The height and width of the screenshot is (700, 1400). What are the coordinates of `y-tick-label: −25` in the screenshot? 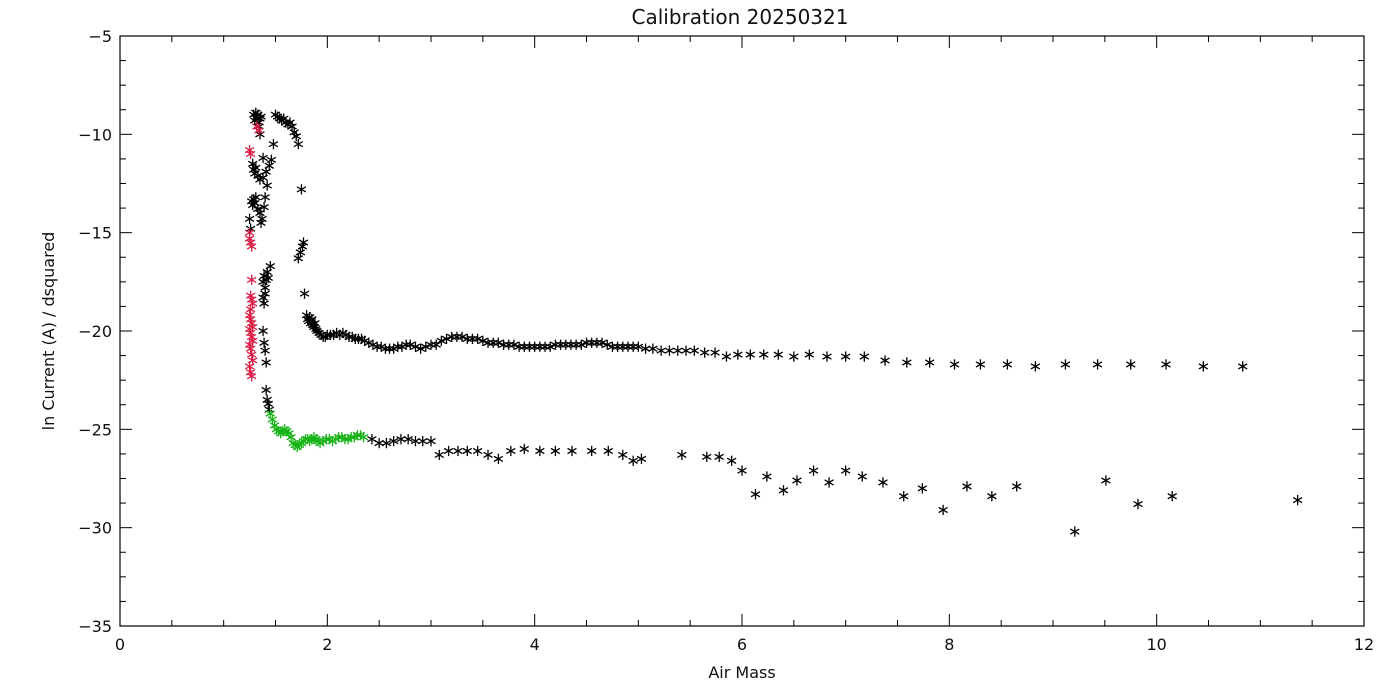 It's located at (95, 429).